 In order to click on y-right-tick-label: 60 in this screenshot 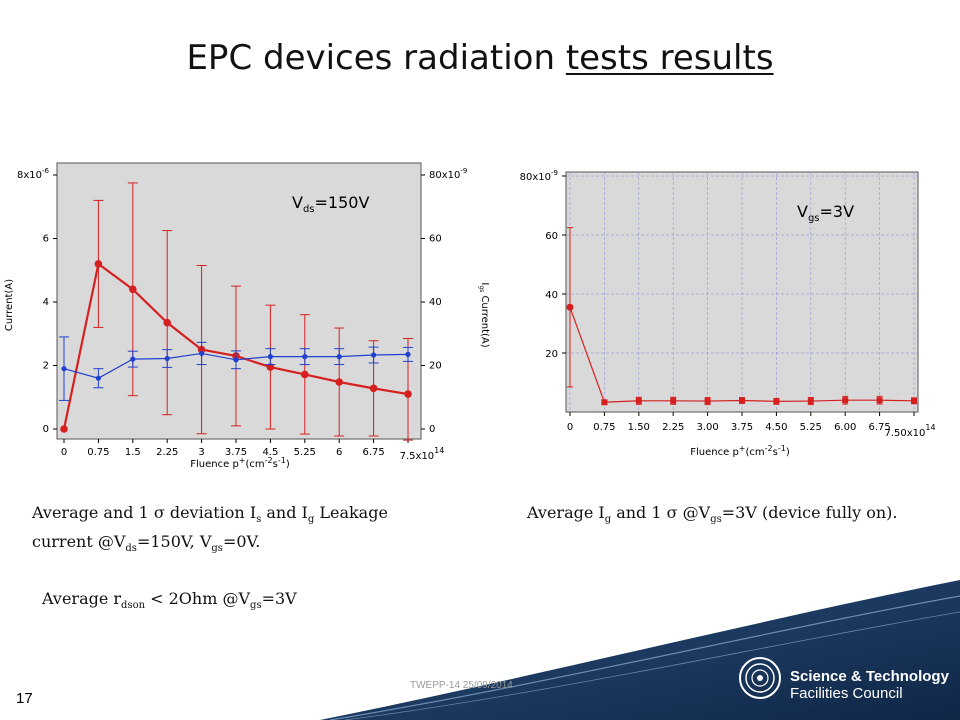, I will do `click(435, 239)`.